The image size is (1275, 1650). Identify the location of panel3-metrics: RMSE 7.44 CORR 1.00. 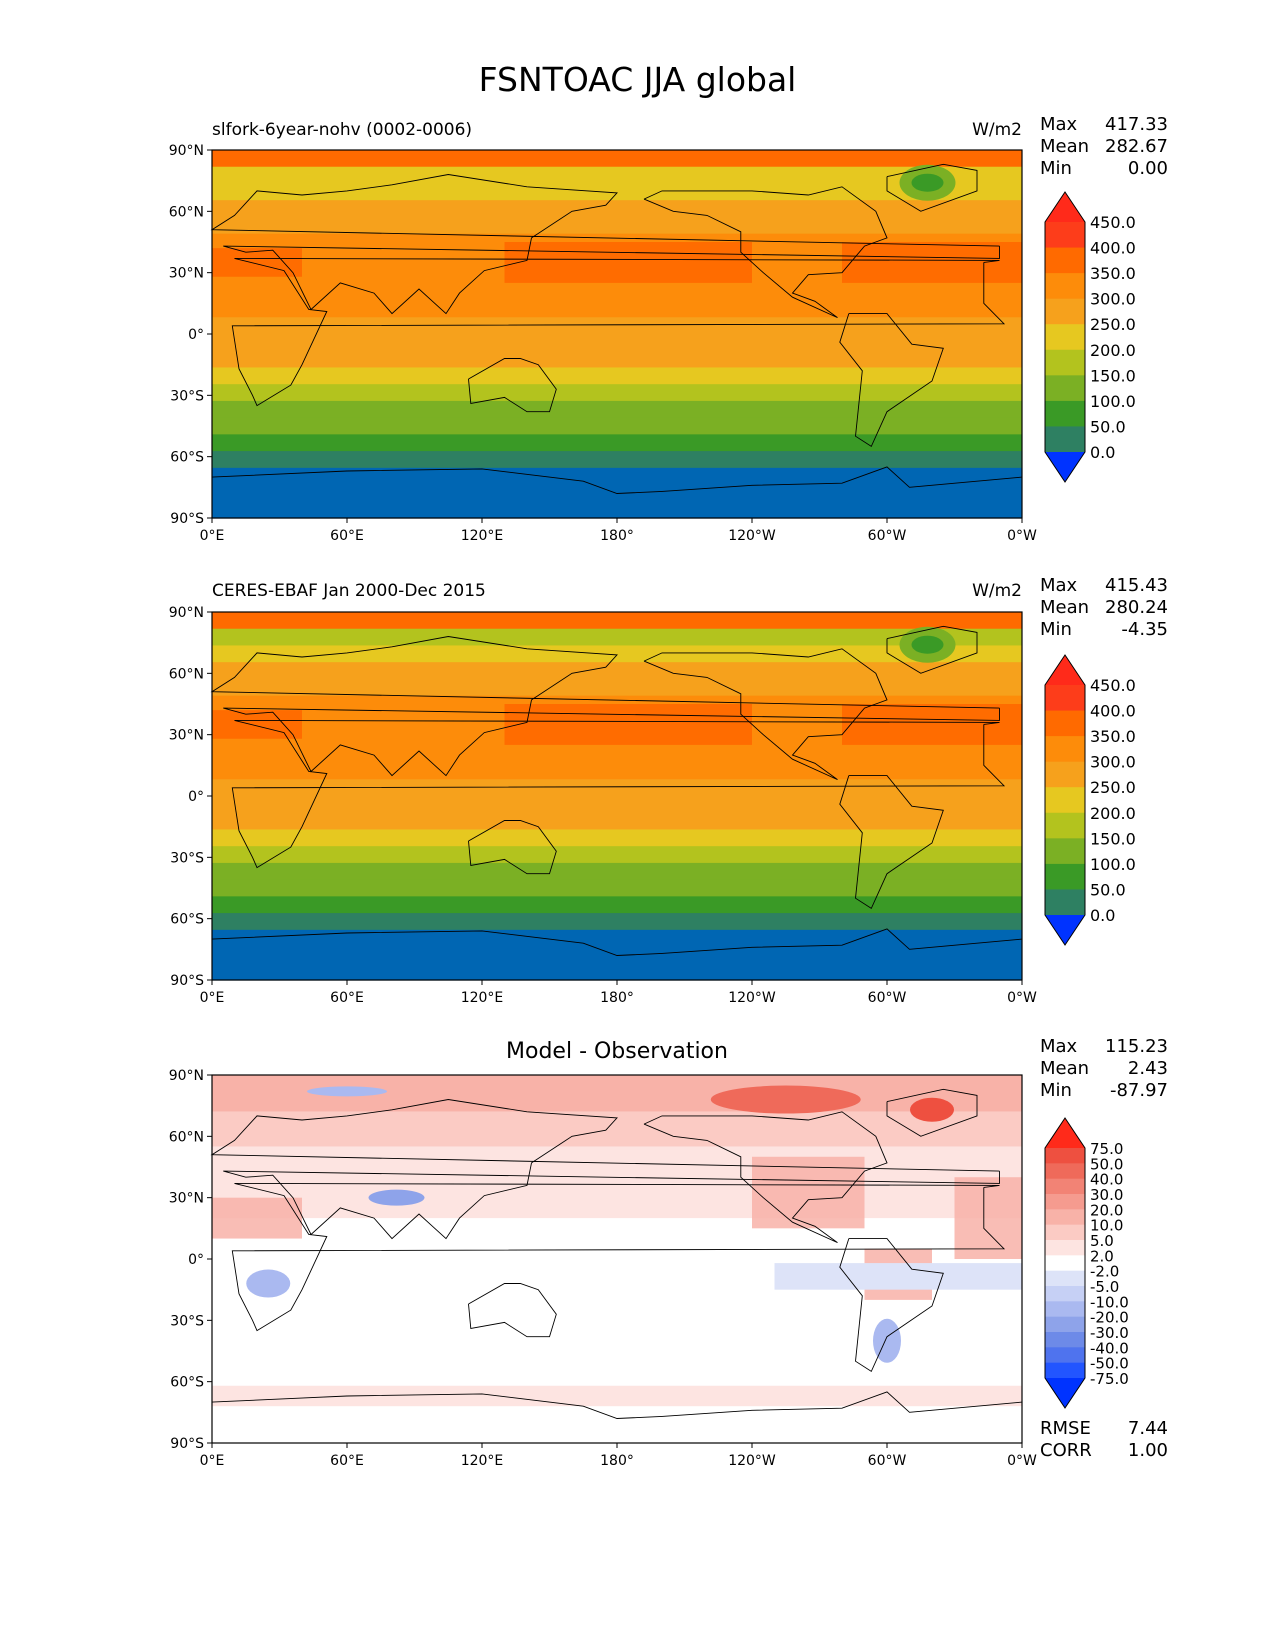
(1104, 1440).